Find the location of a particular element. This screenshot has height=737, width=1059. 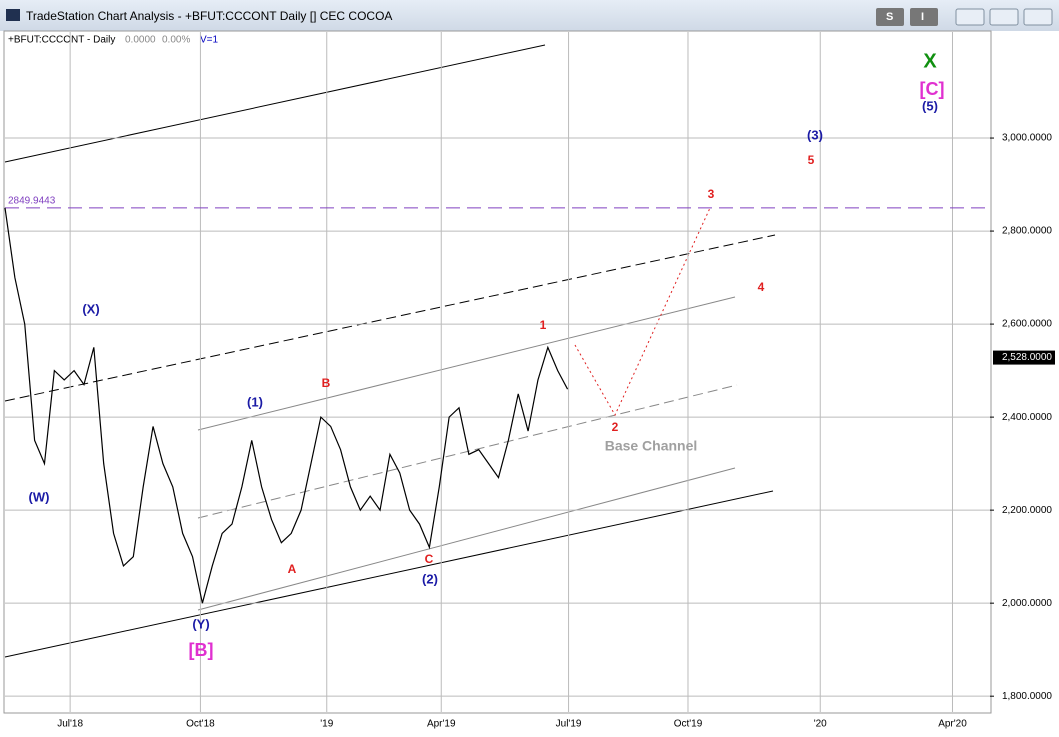

last-price-box is located at coordinates (1024, 357).